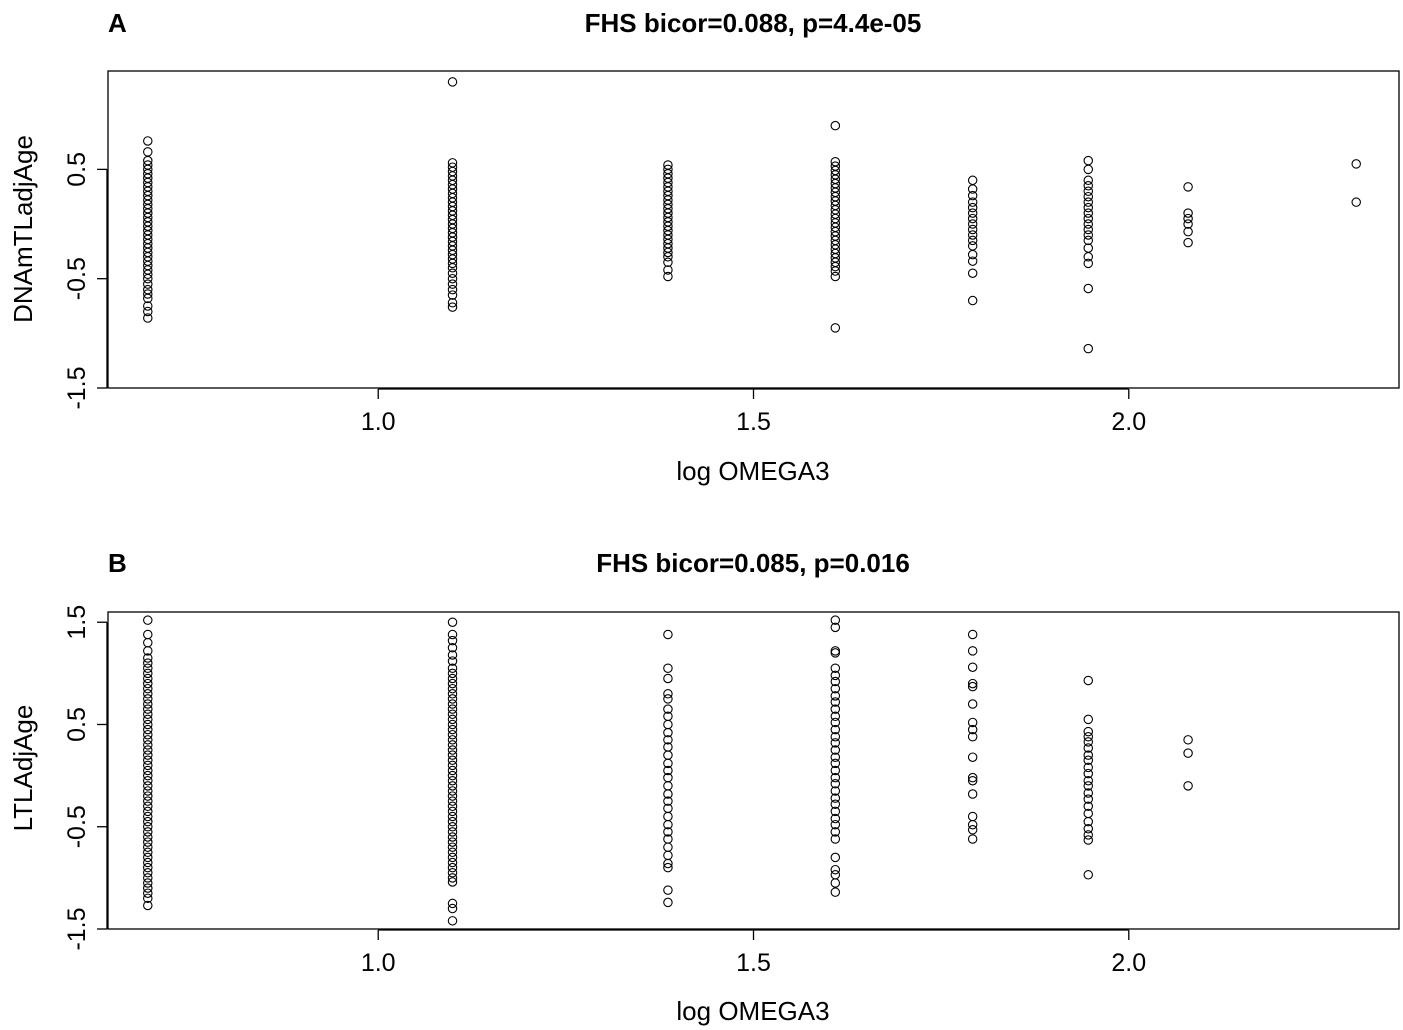 This screenshot has height=1030, width=1403. Describe the element at coordinates (117, 23) in the screenshot. I see `panel-label: A` at that location.